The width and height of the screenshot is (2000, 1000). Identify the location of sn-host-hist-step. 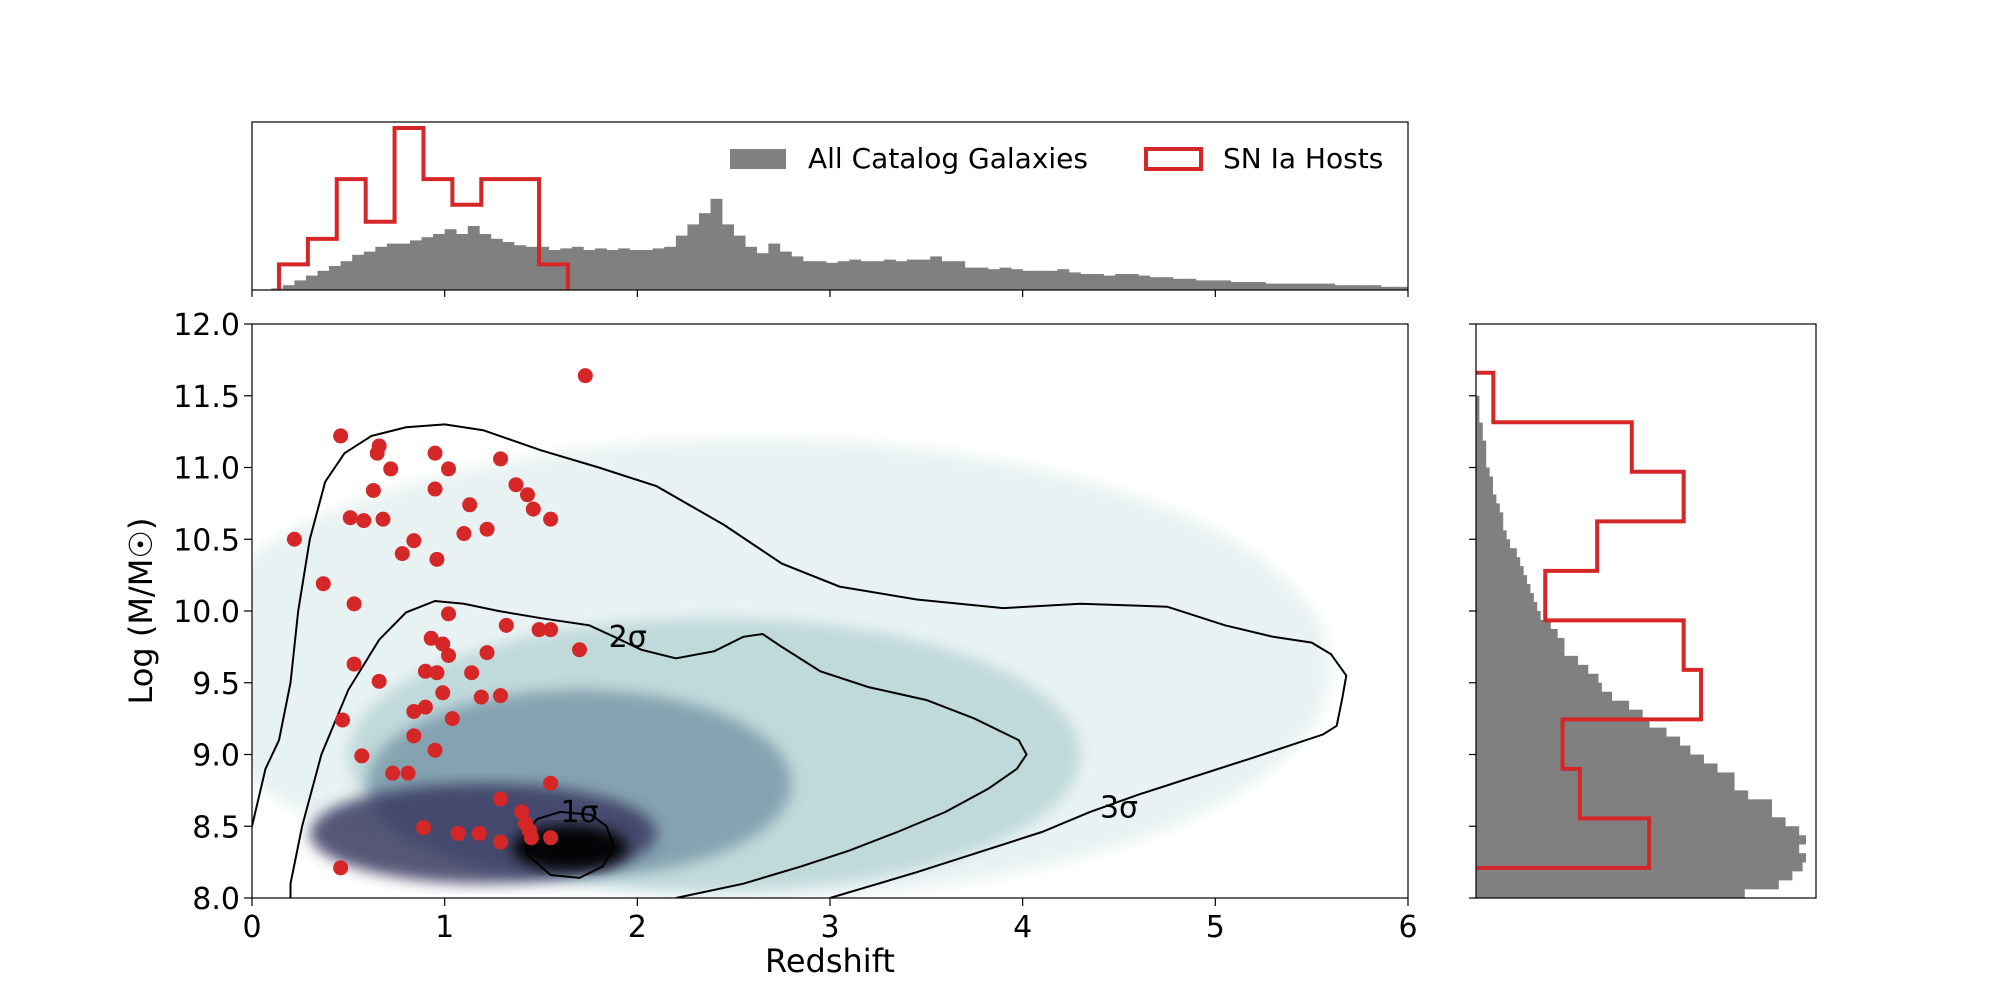
(423, 208).